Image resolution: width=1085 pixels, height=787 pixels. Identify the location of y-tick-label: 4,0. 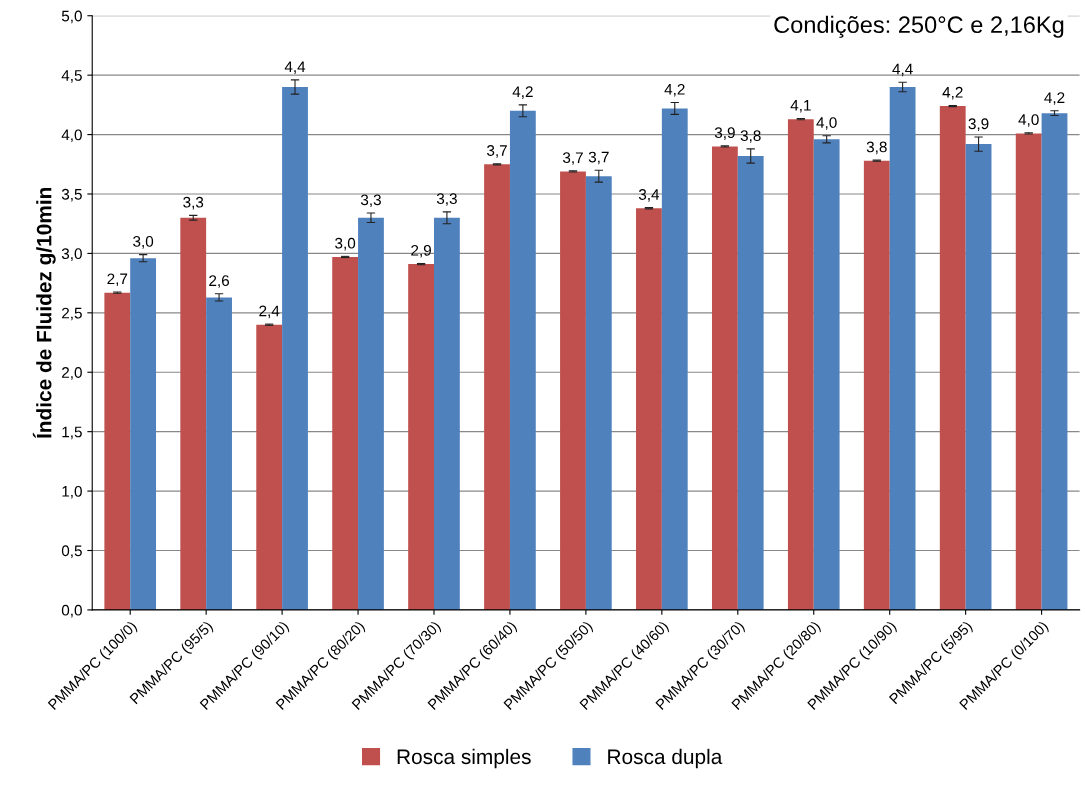
(71, 136).